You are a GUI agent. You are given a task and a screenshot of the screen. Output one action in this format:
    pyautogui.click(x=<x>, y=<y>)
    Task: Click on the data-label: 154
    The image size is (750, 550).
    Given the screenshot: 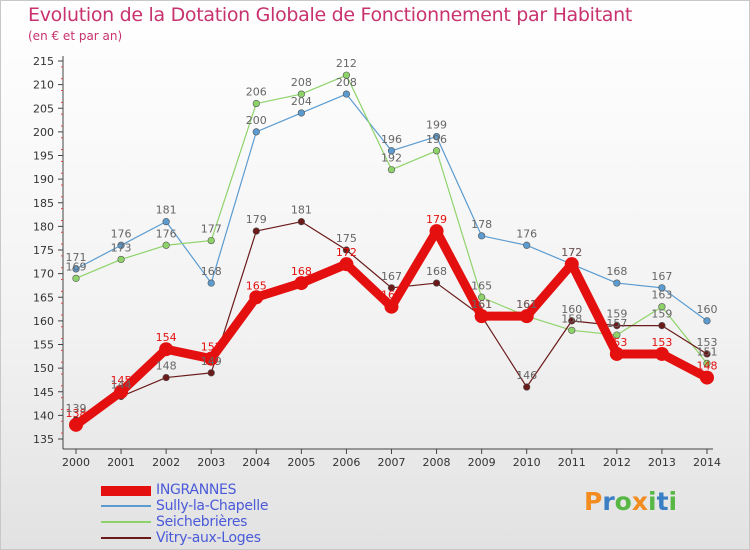 What is the action you would take?
    pyautogui.click(x=166, y=337)
    